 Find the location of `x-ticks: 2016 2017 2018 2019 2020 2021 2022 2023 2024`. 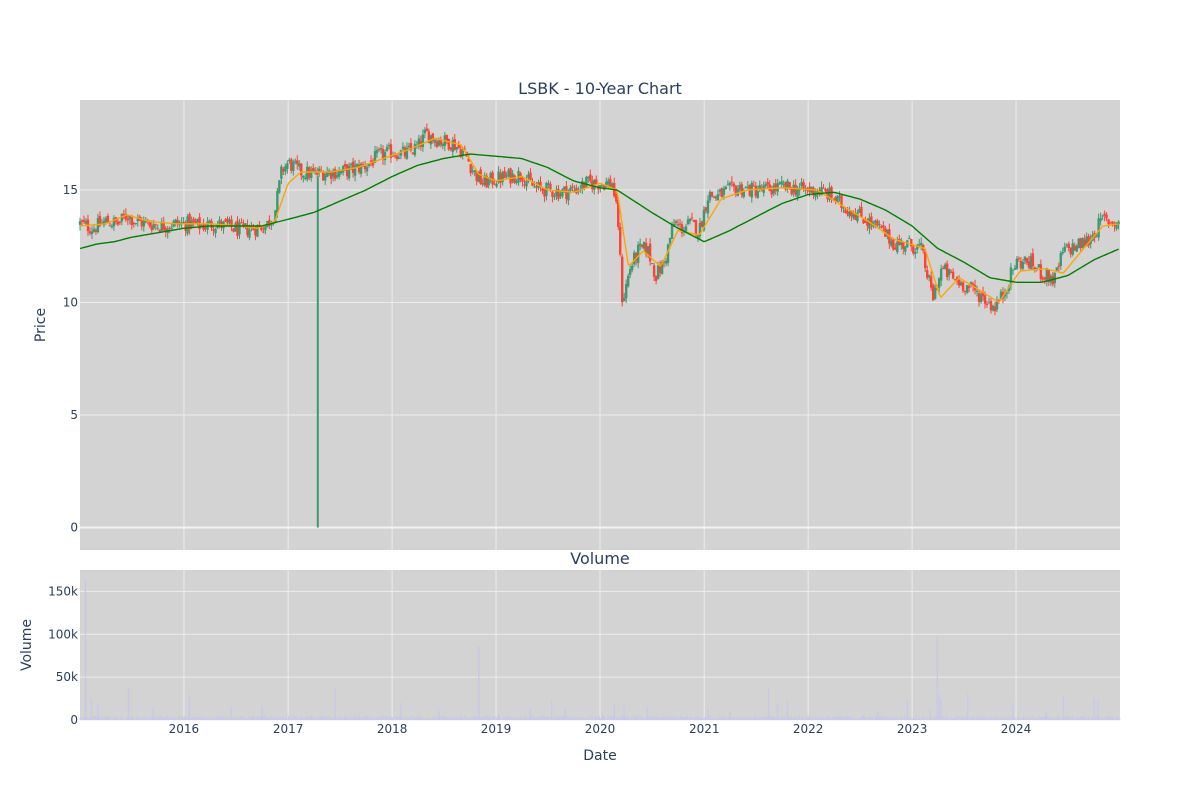

x-ticks: 2016 2017 2018 2019 2020 2021 2022 2023 2024 is located at coordinates (600, 729).